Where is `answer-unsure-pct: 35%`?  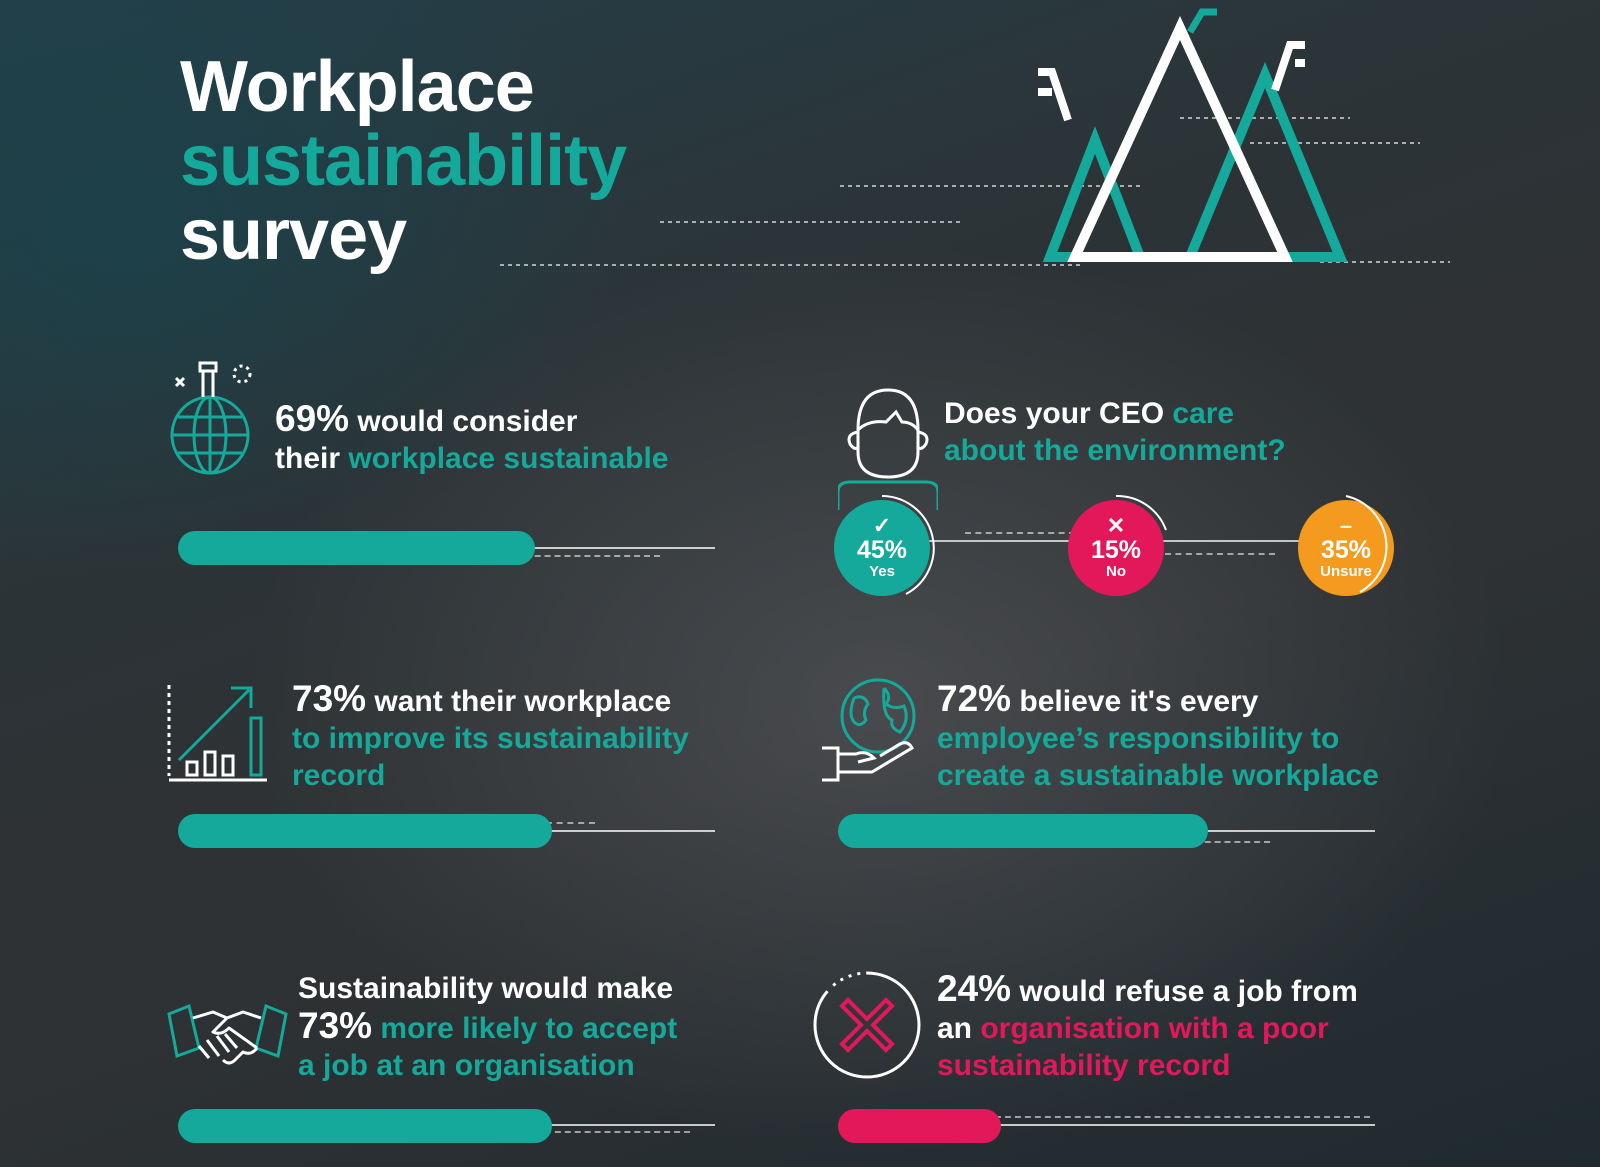
answer-unsure-pct: 35% is located at coordinates (1346, 550).